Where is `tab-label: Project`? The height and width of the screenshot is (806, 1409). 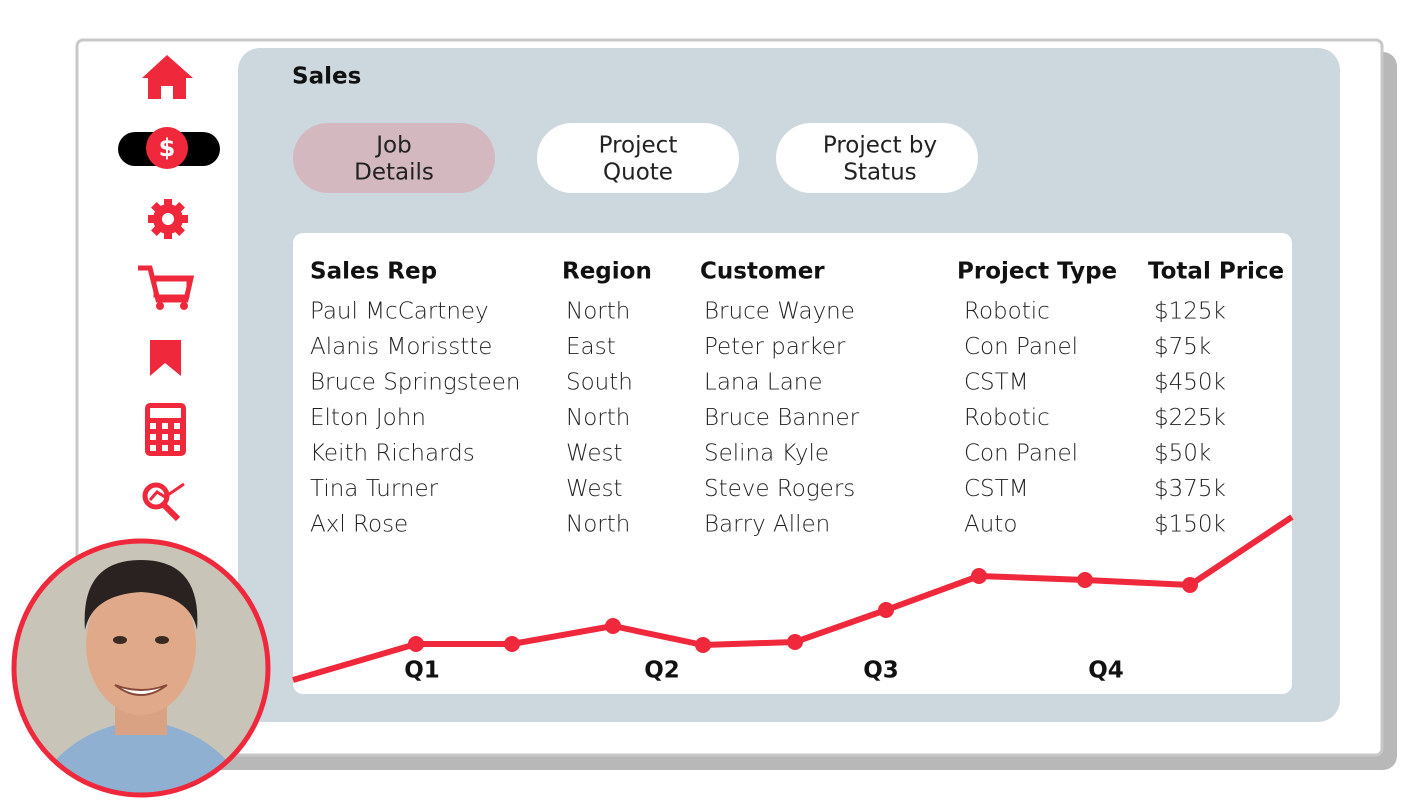 tab-label: Project is located at coordinates (638, 146).